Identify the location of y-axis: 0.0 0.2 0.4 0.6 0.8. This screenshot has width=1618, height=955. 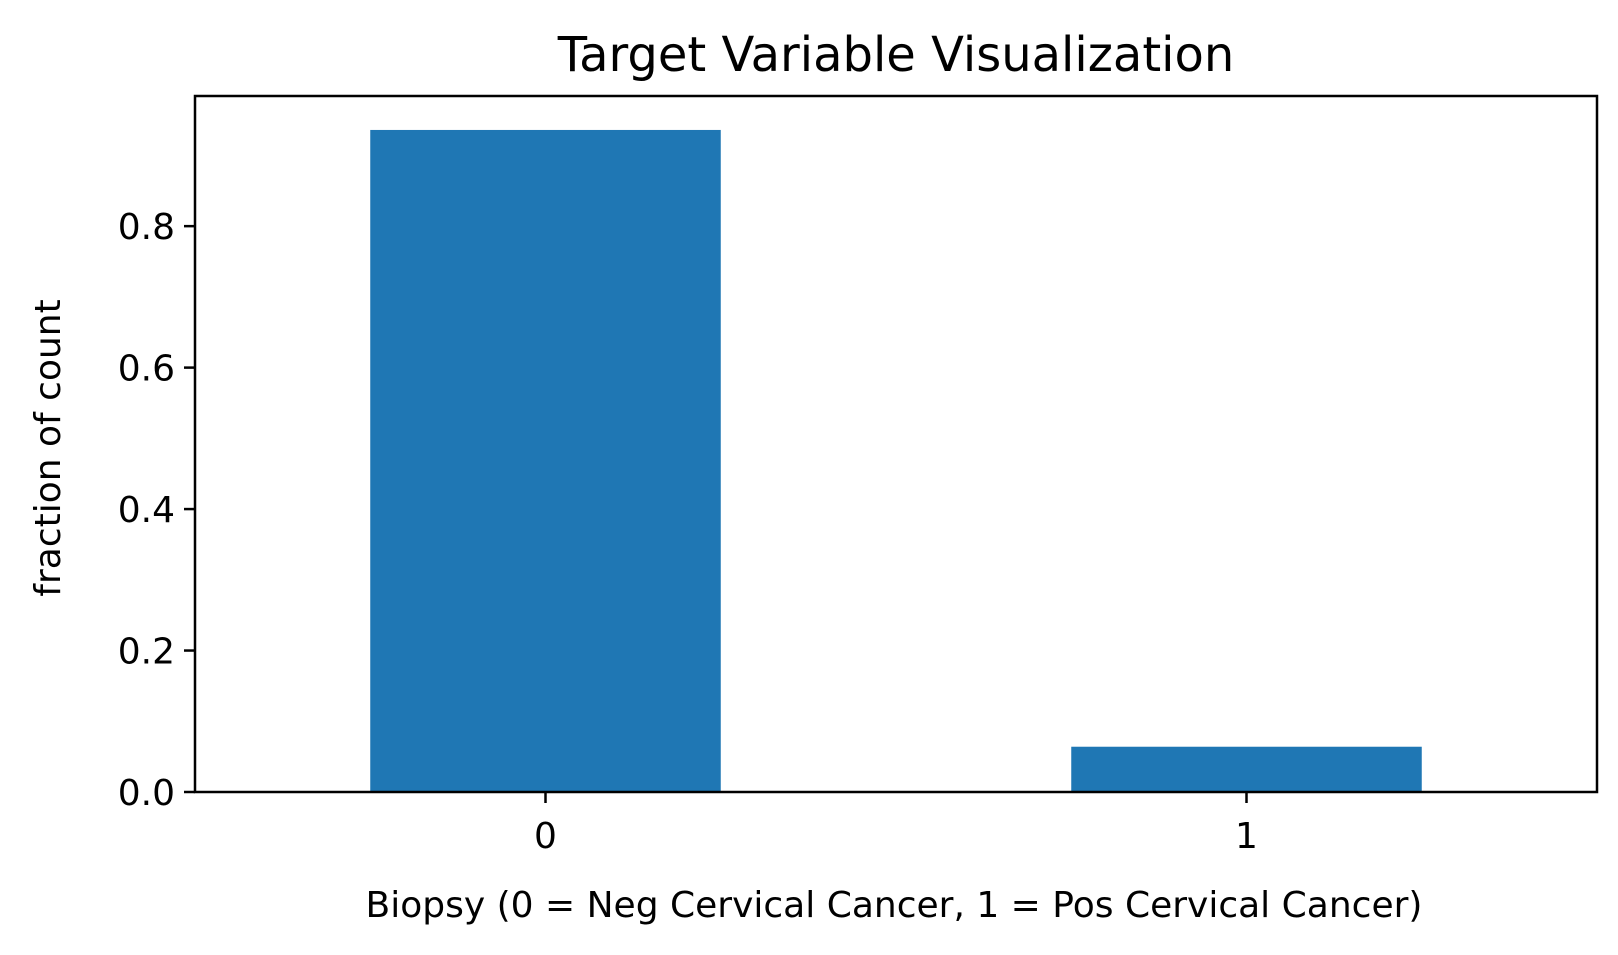
(156, 510).